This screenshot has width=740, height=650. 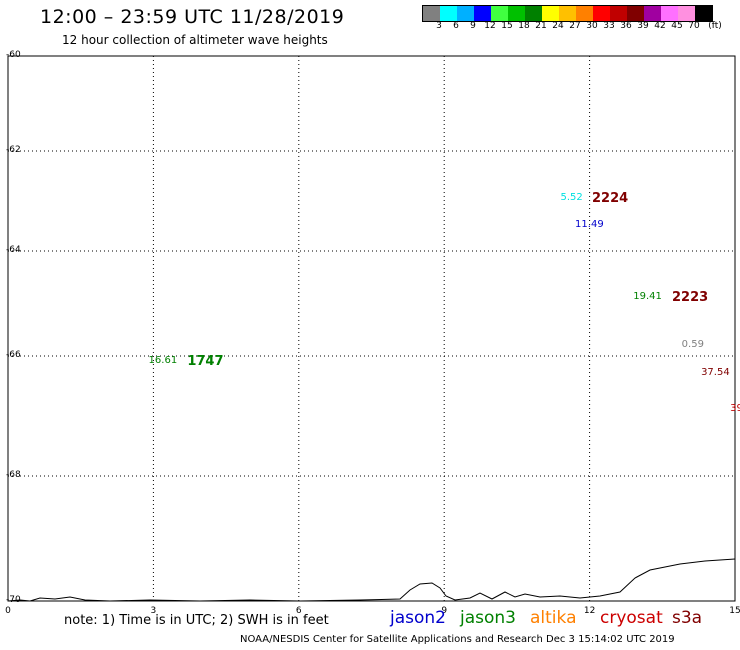 I want to click on pass-number: 2224, so click(x=610, y=198).